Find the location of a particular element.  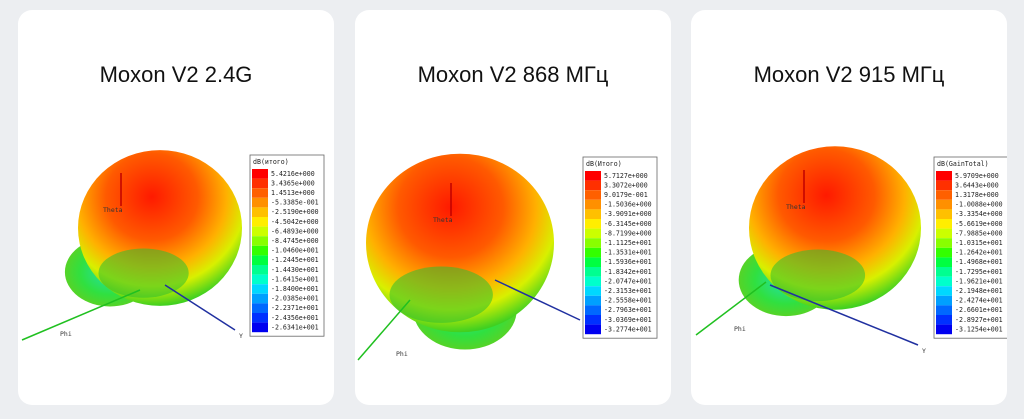

card-title: Moxon V2 915 МГц is located at coordinates (849, 74).